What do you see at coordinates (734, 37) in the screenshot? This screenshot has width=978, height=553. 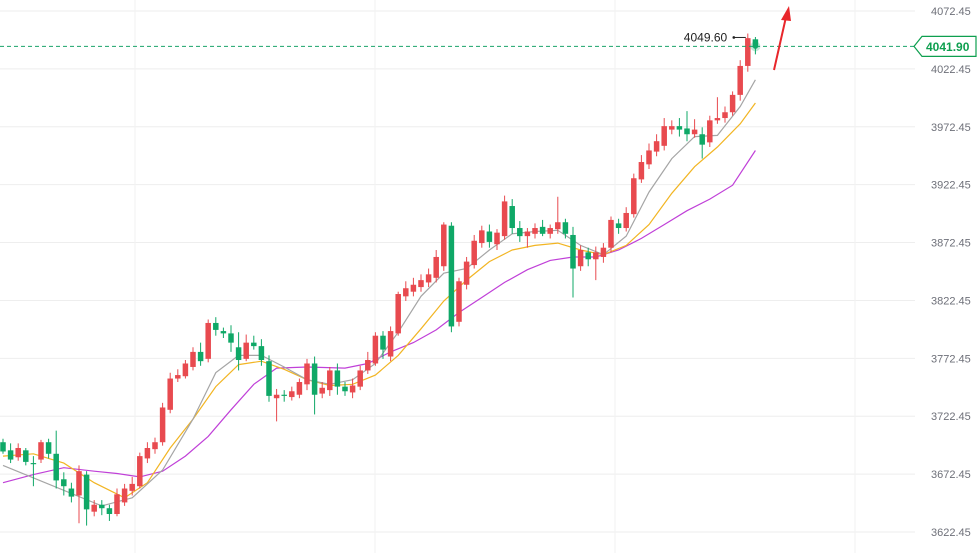 I see `high-marker-dot` at bounding box center [734, 37].